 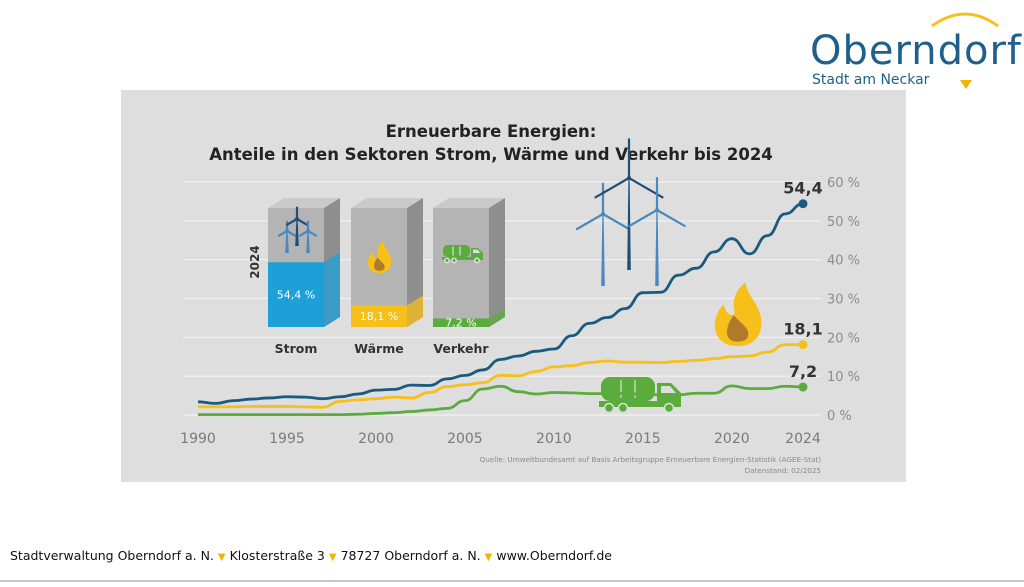 I want to click on sun-arc-icon, so click(x=965, y=20).